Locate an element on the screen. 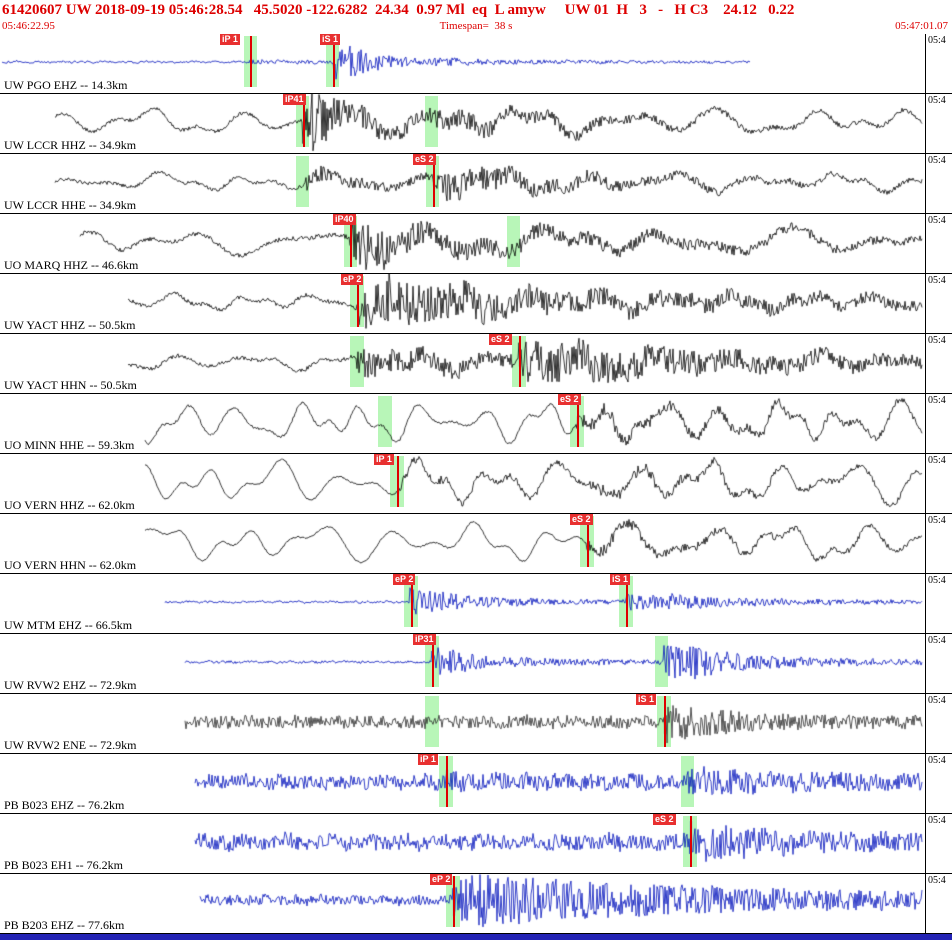 Image resolution: width=952 pixels, height=940 pixels. trace-row: UO VERN HHN -- 62.0km 05:4 eS 2 is located at coordinates (476, 544).